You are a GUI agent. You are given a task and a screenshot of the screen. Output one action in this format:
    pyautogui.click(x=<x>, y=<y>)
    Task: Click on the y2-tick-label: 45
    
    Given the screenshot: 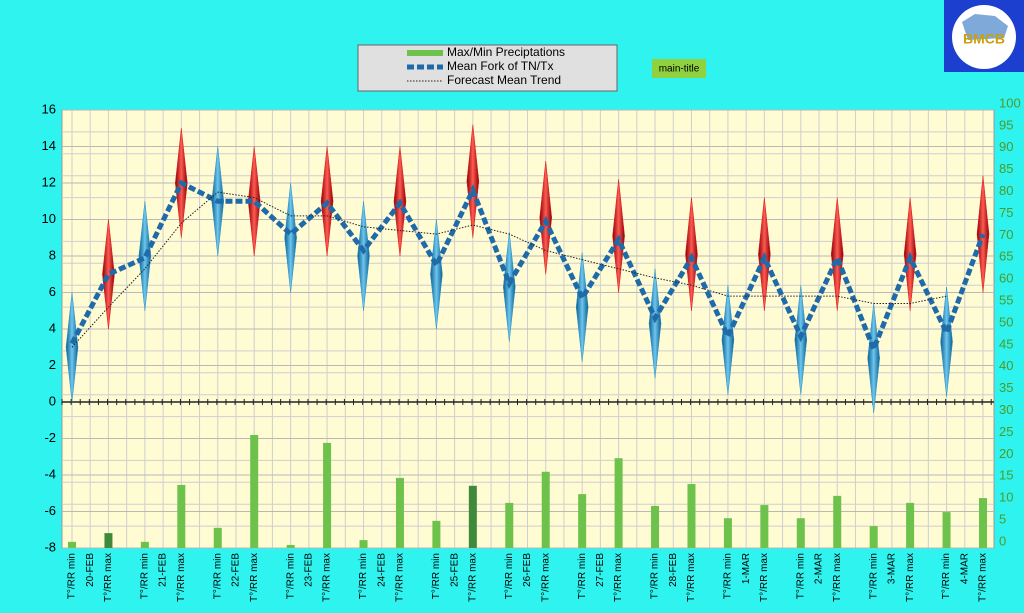 What is the action you would take?
    pyautogui.click(x=1006, y=343)
    